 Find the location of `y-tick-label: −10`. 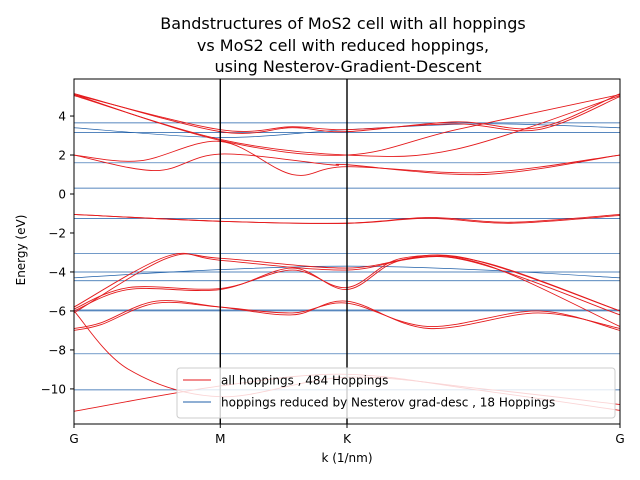

y-tick-label: −10 is located at coordinates (53, 389).